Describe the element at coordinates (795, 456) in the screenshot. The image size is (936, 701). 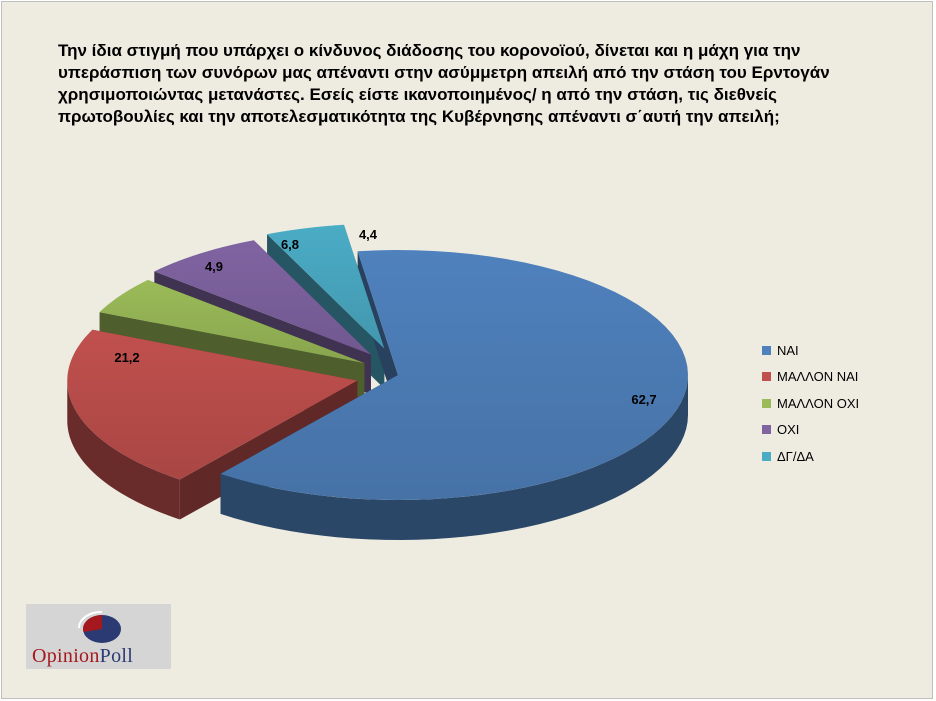
I see `legend-label-5: ΔΓ/ΔΑ` at that location.